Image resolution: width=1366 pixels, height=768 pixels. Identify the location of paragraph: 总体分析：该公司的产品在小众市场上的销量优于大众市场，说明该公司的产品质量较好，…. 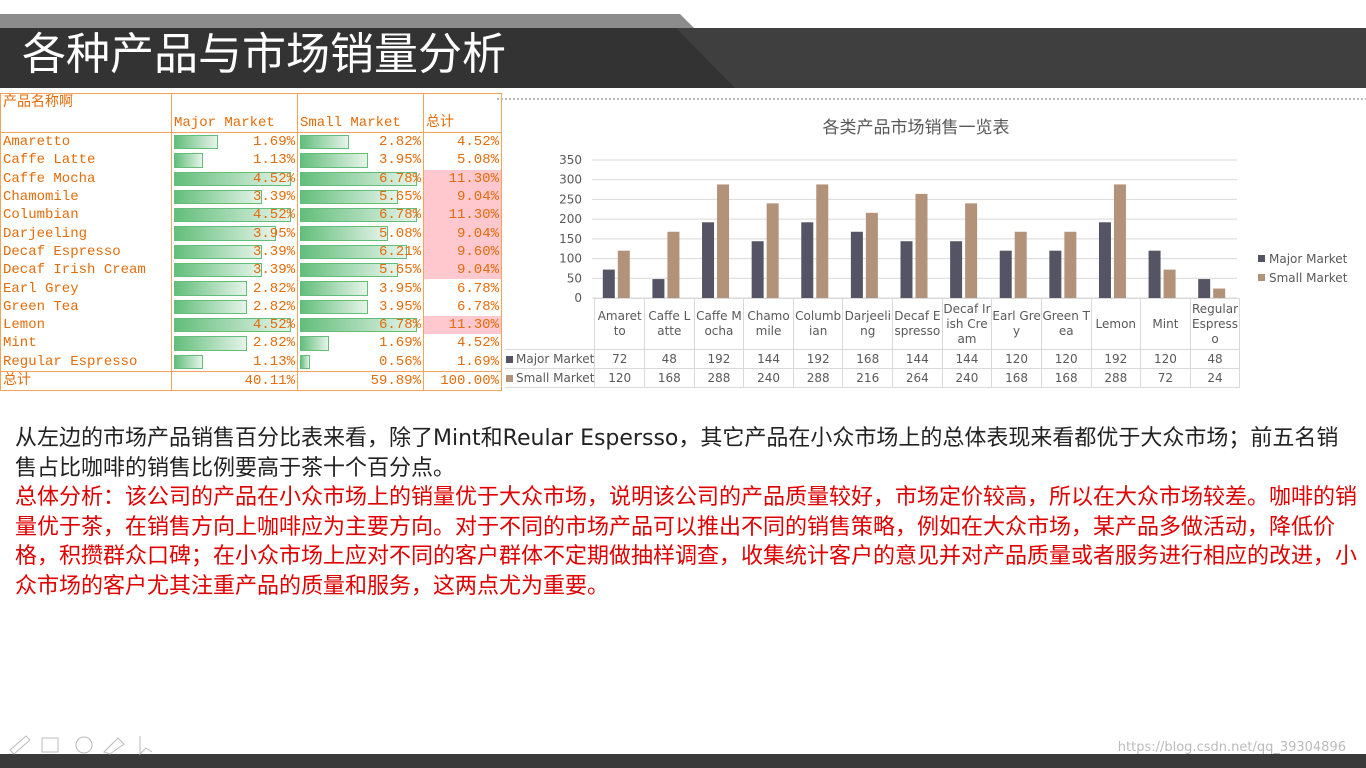
(686, 542).